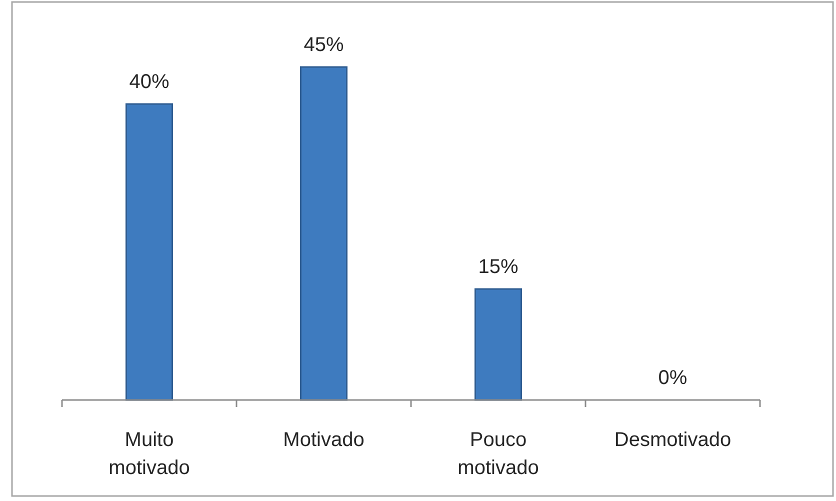  What do you see at coordinates (324, 45) in the screenshot?
I see `data-label: 45%` at bounding box center [324, 45].